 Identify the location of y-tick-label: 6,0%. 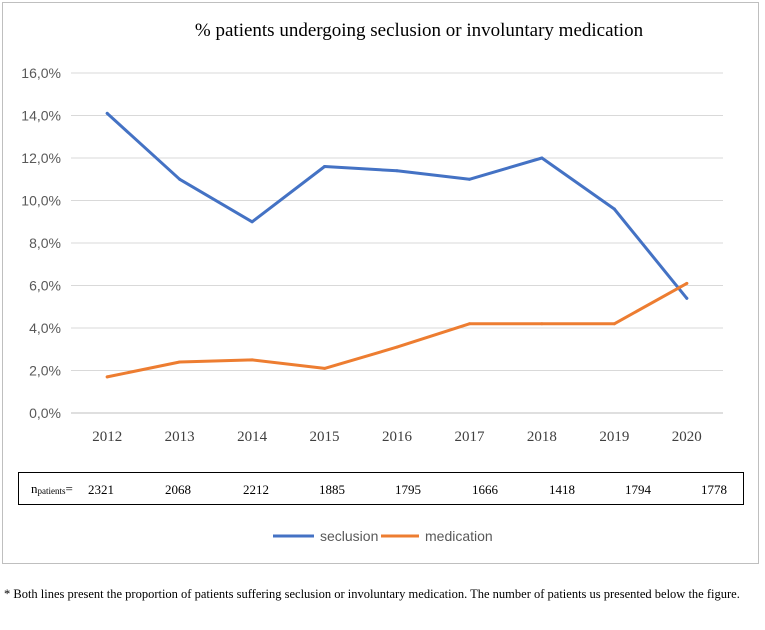
(45, 286).